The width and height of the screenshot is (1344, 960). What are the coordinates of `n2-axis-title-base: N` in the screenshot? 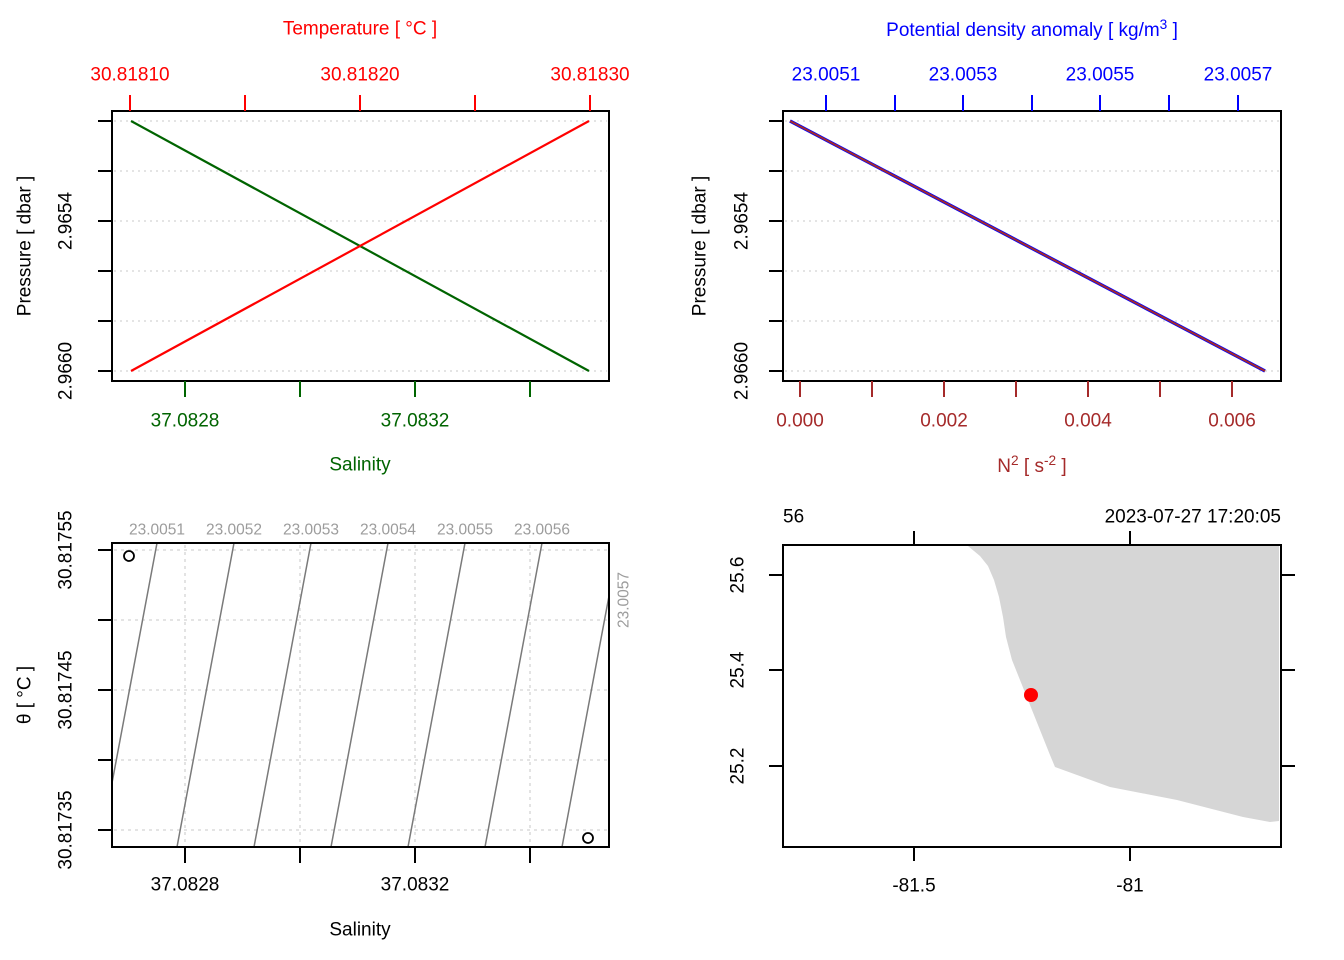 It's located at (1004, 467).